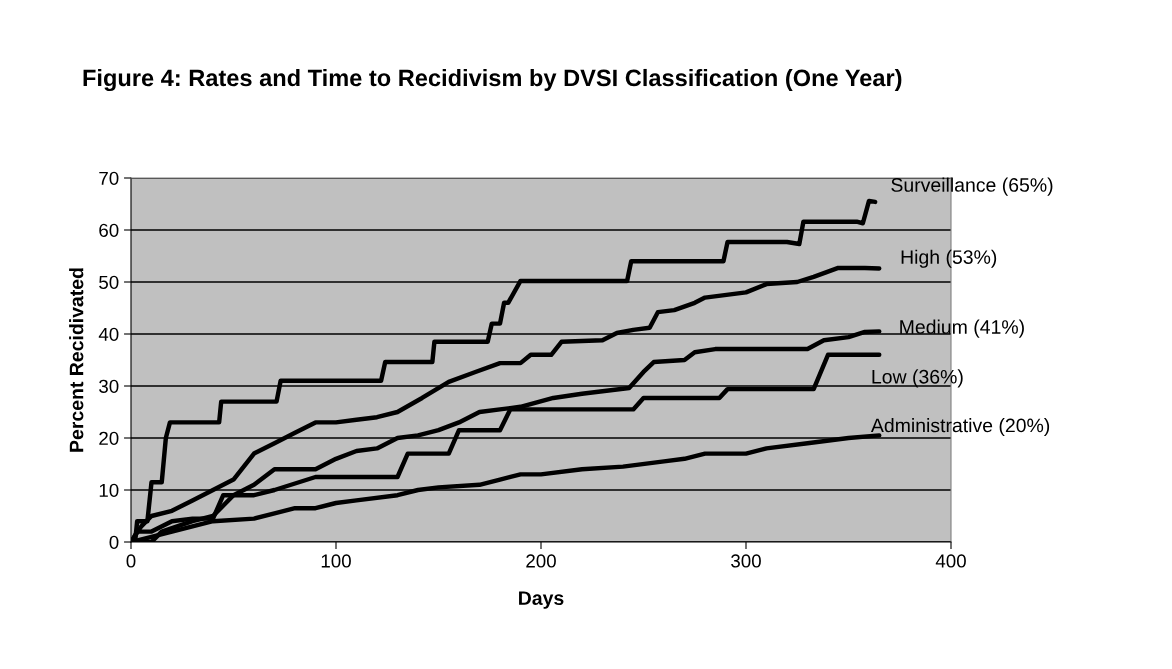  Describe the element at coordinates (108, 334) in the screenshot. I see `y-tick-label: 40` at that location.